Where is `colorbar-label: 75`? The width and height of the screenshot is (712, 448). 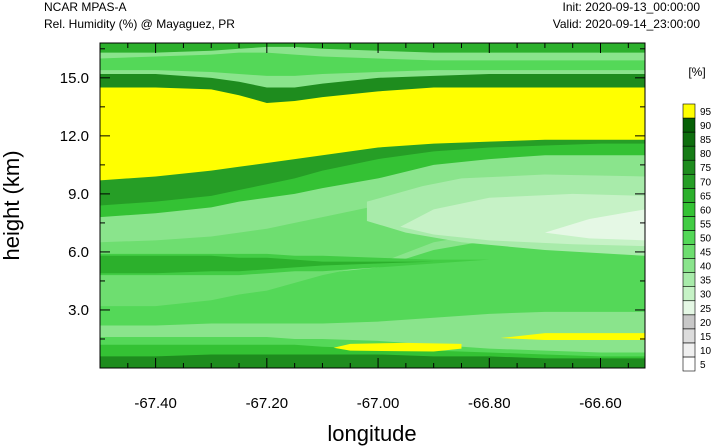
colorbar-label: 75 is located at coordinates (706, 168).